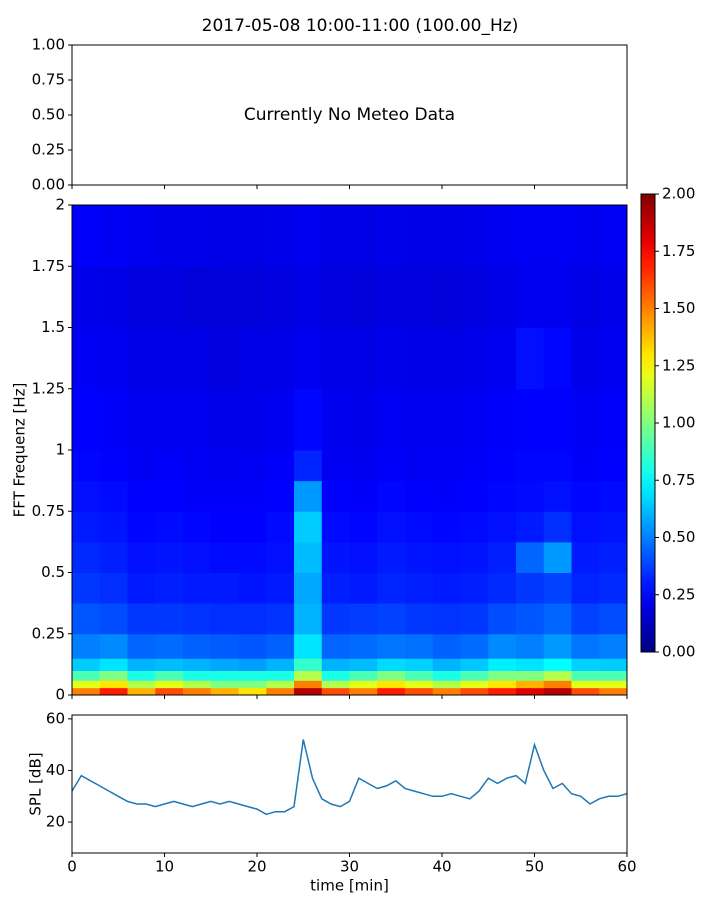  I want to click on y-axis-label: SPL [dB], so click(36, 783).